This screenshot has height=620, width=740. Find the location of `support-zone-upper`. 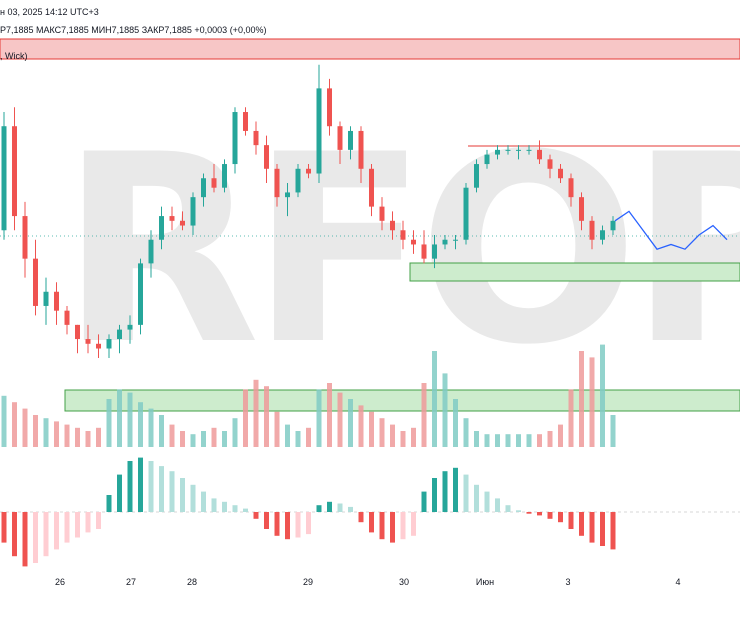

support-zone-upper is located at coordinates (574, 272).